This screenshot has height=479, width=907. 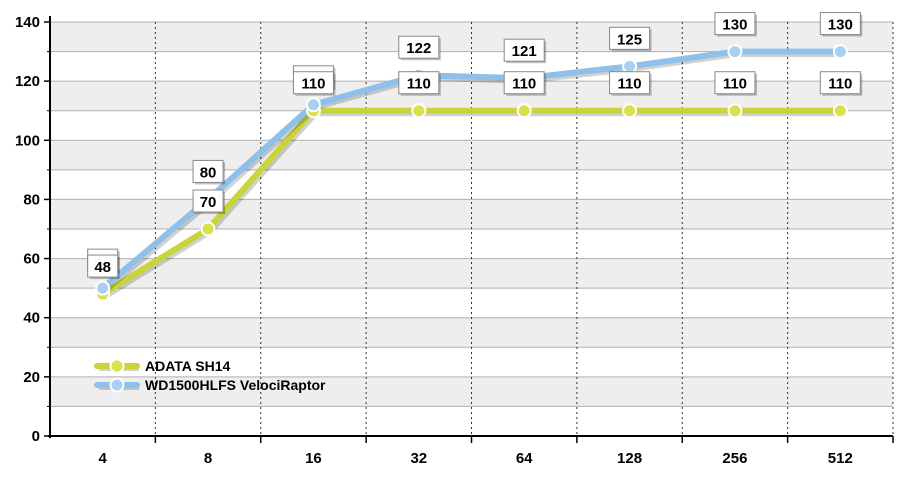 What do you see at coordinates (27, 22) in the screenshot?
I see `y-tick-label: 140` at bounding box center [27, 22].